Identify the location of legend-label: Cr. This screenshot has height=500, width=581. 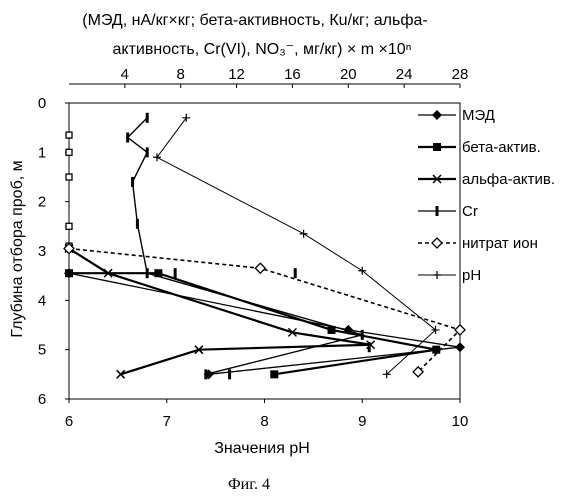
(470, 211).